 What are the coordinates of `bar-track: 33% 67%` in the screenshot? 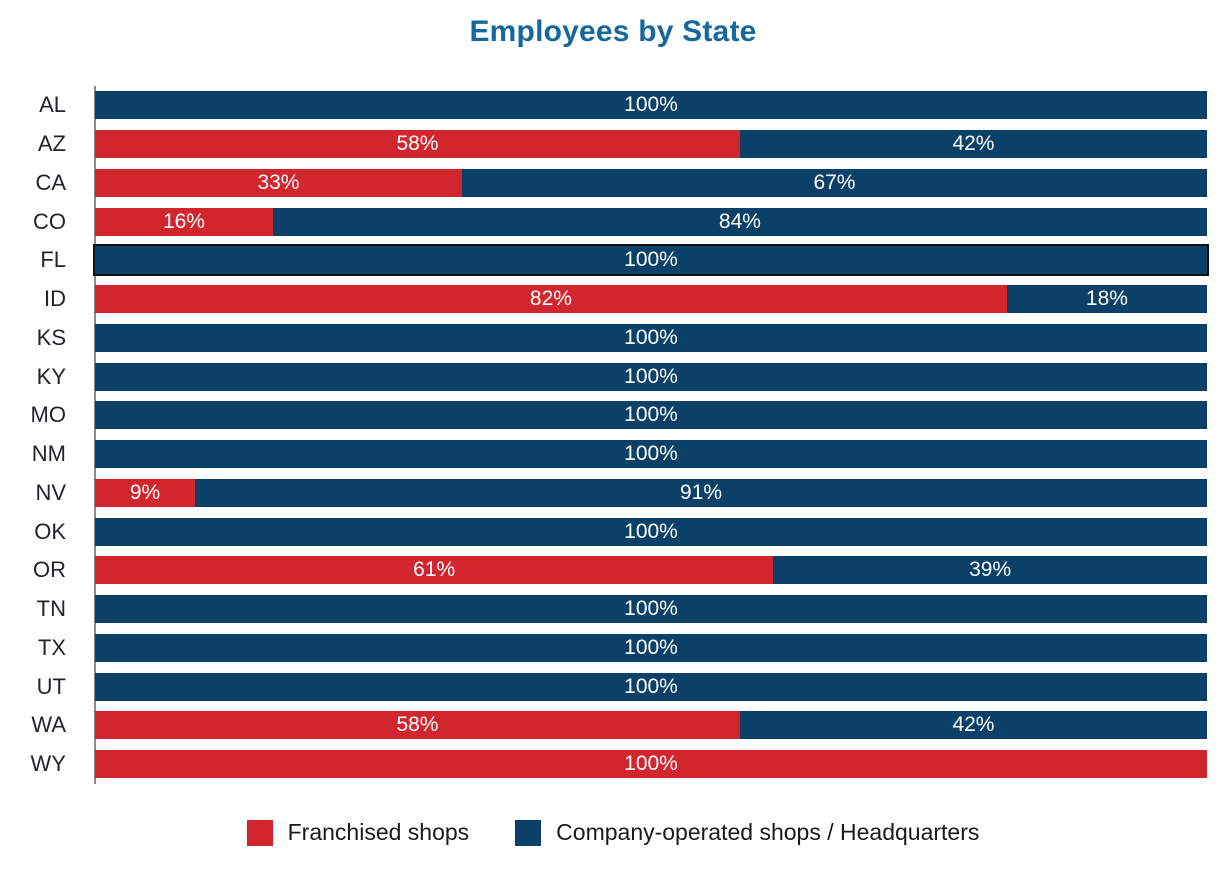 It's located at (651, 182).